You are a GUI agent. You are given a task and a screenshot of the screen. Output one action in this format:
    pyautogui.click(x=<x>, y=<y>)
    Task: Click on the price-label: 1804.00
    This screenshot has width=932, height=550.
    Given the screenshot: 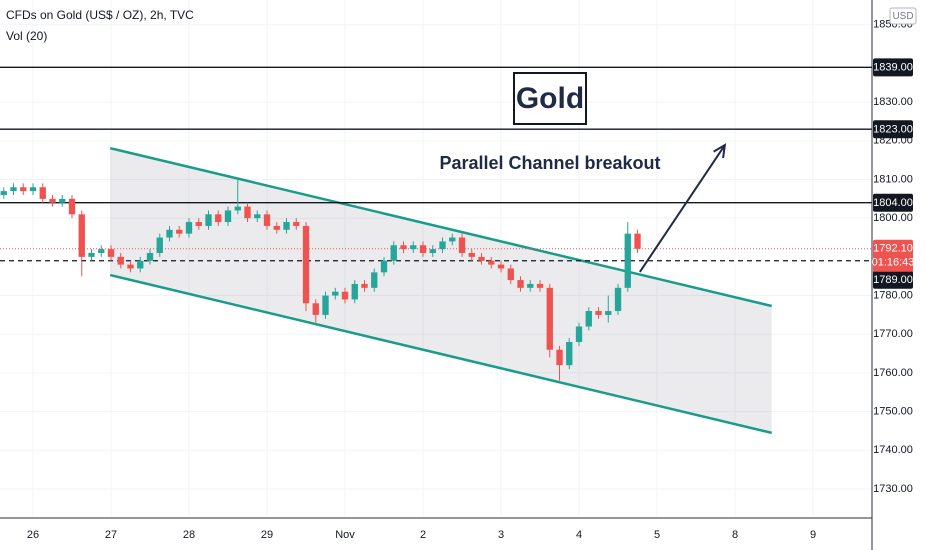 What is the action you would take?
    pyautogui.click(x=893, y=203)
    